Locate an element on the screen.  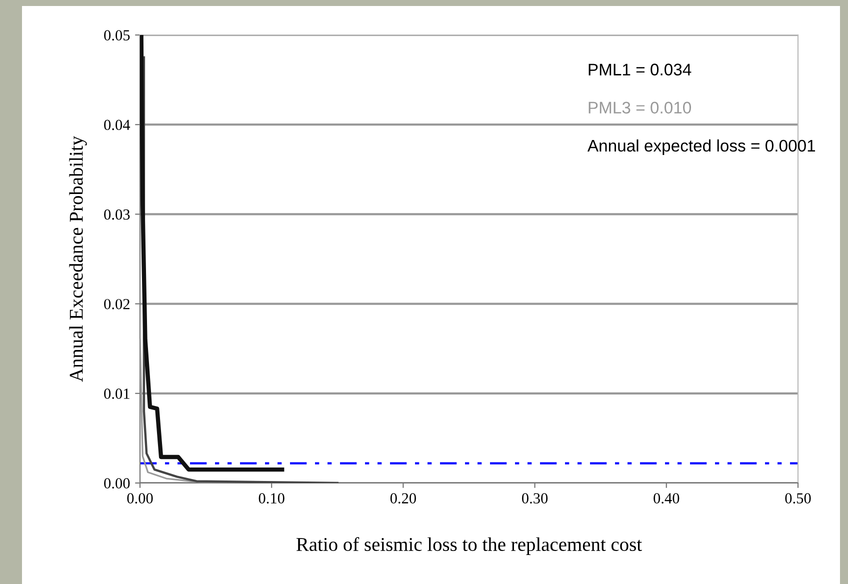
y-tick-label: 0.03 is located at coordinates (117, 214).